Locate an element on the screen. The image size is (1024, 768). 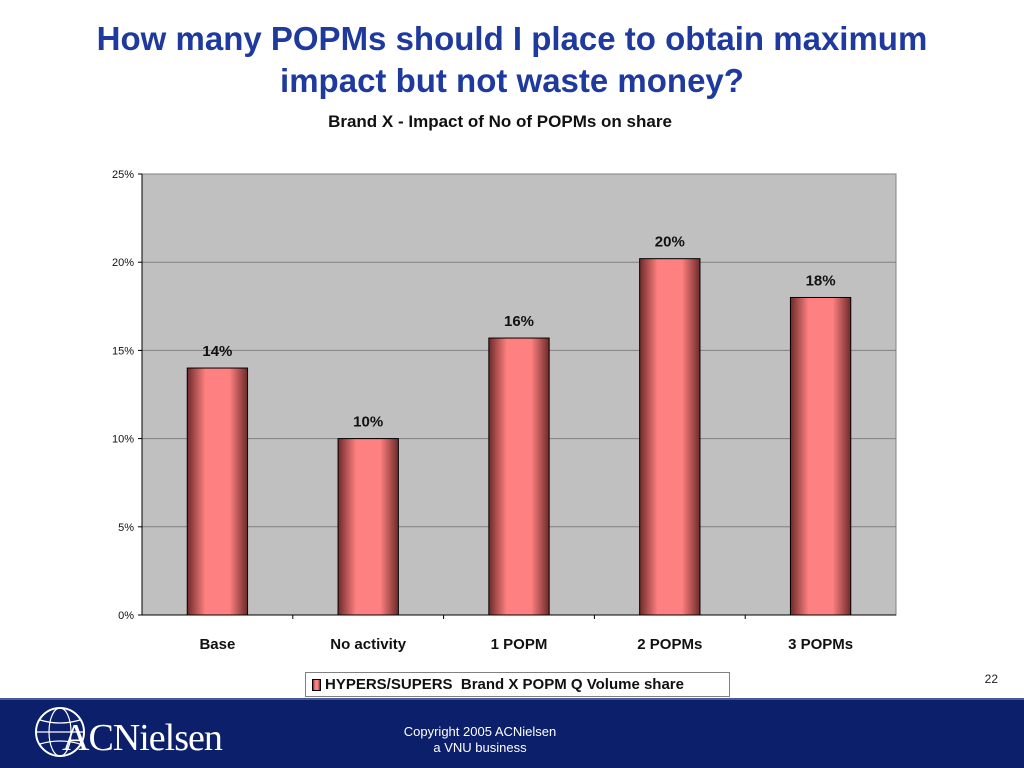
y-tick-label: 20% is located at coordinates (123, 263).